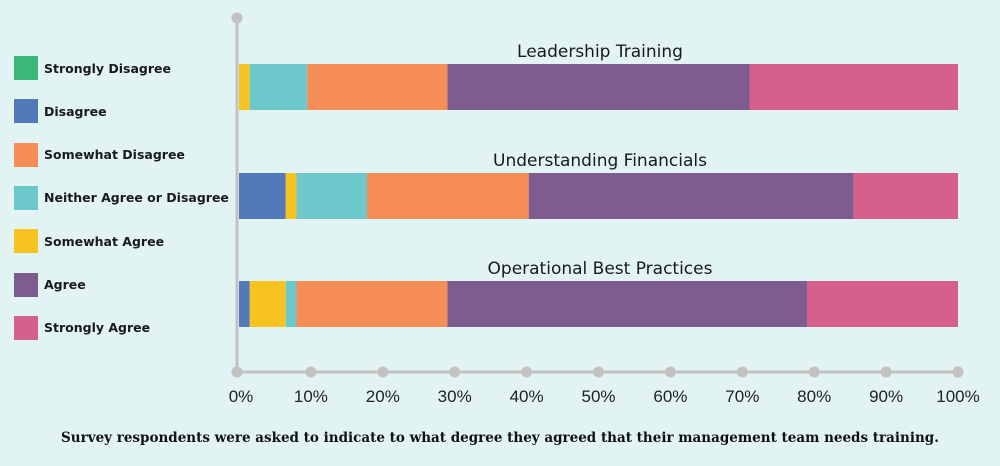 The width and height of the screenshot is (1000, 466). I want to click on x-tick-label: 10%, so click(311, 396).